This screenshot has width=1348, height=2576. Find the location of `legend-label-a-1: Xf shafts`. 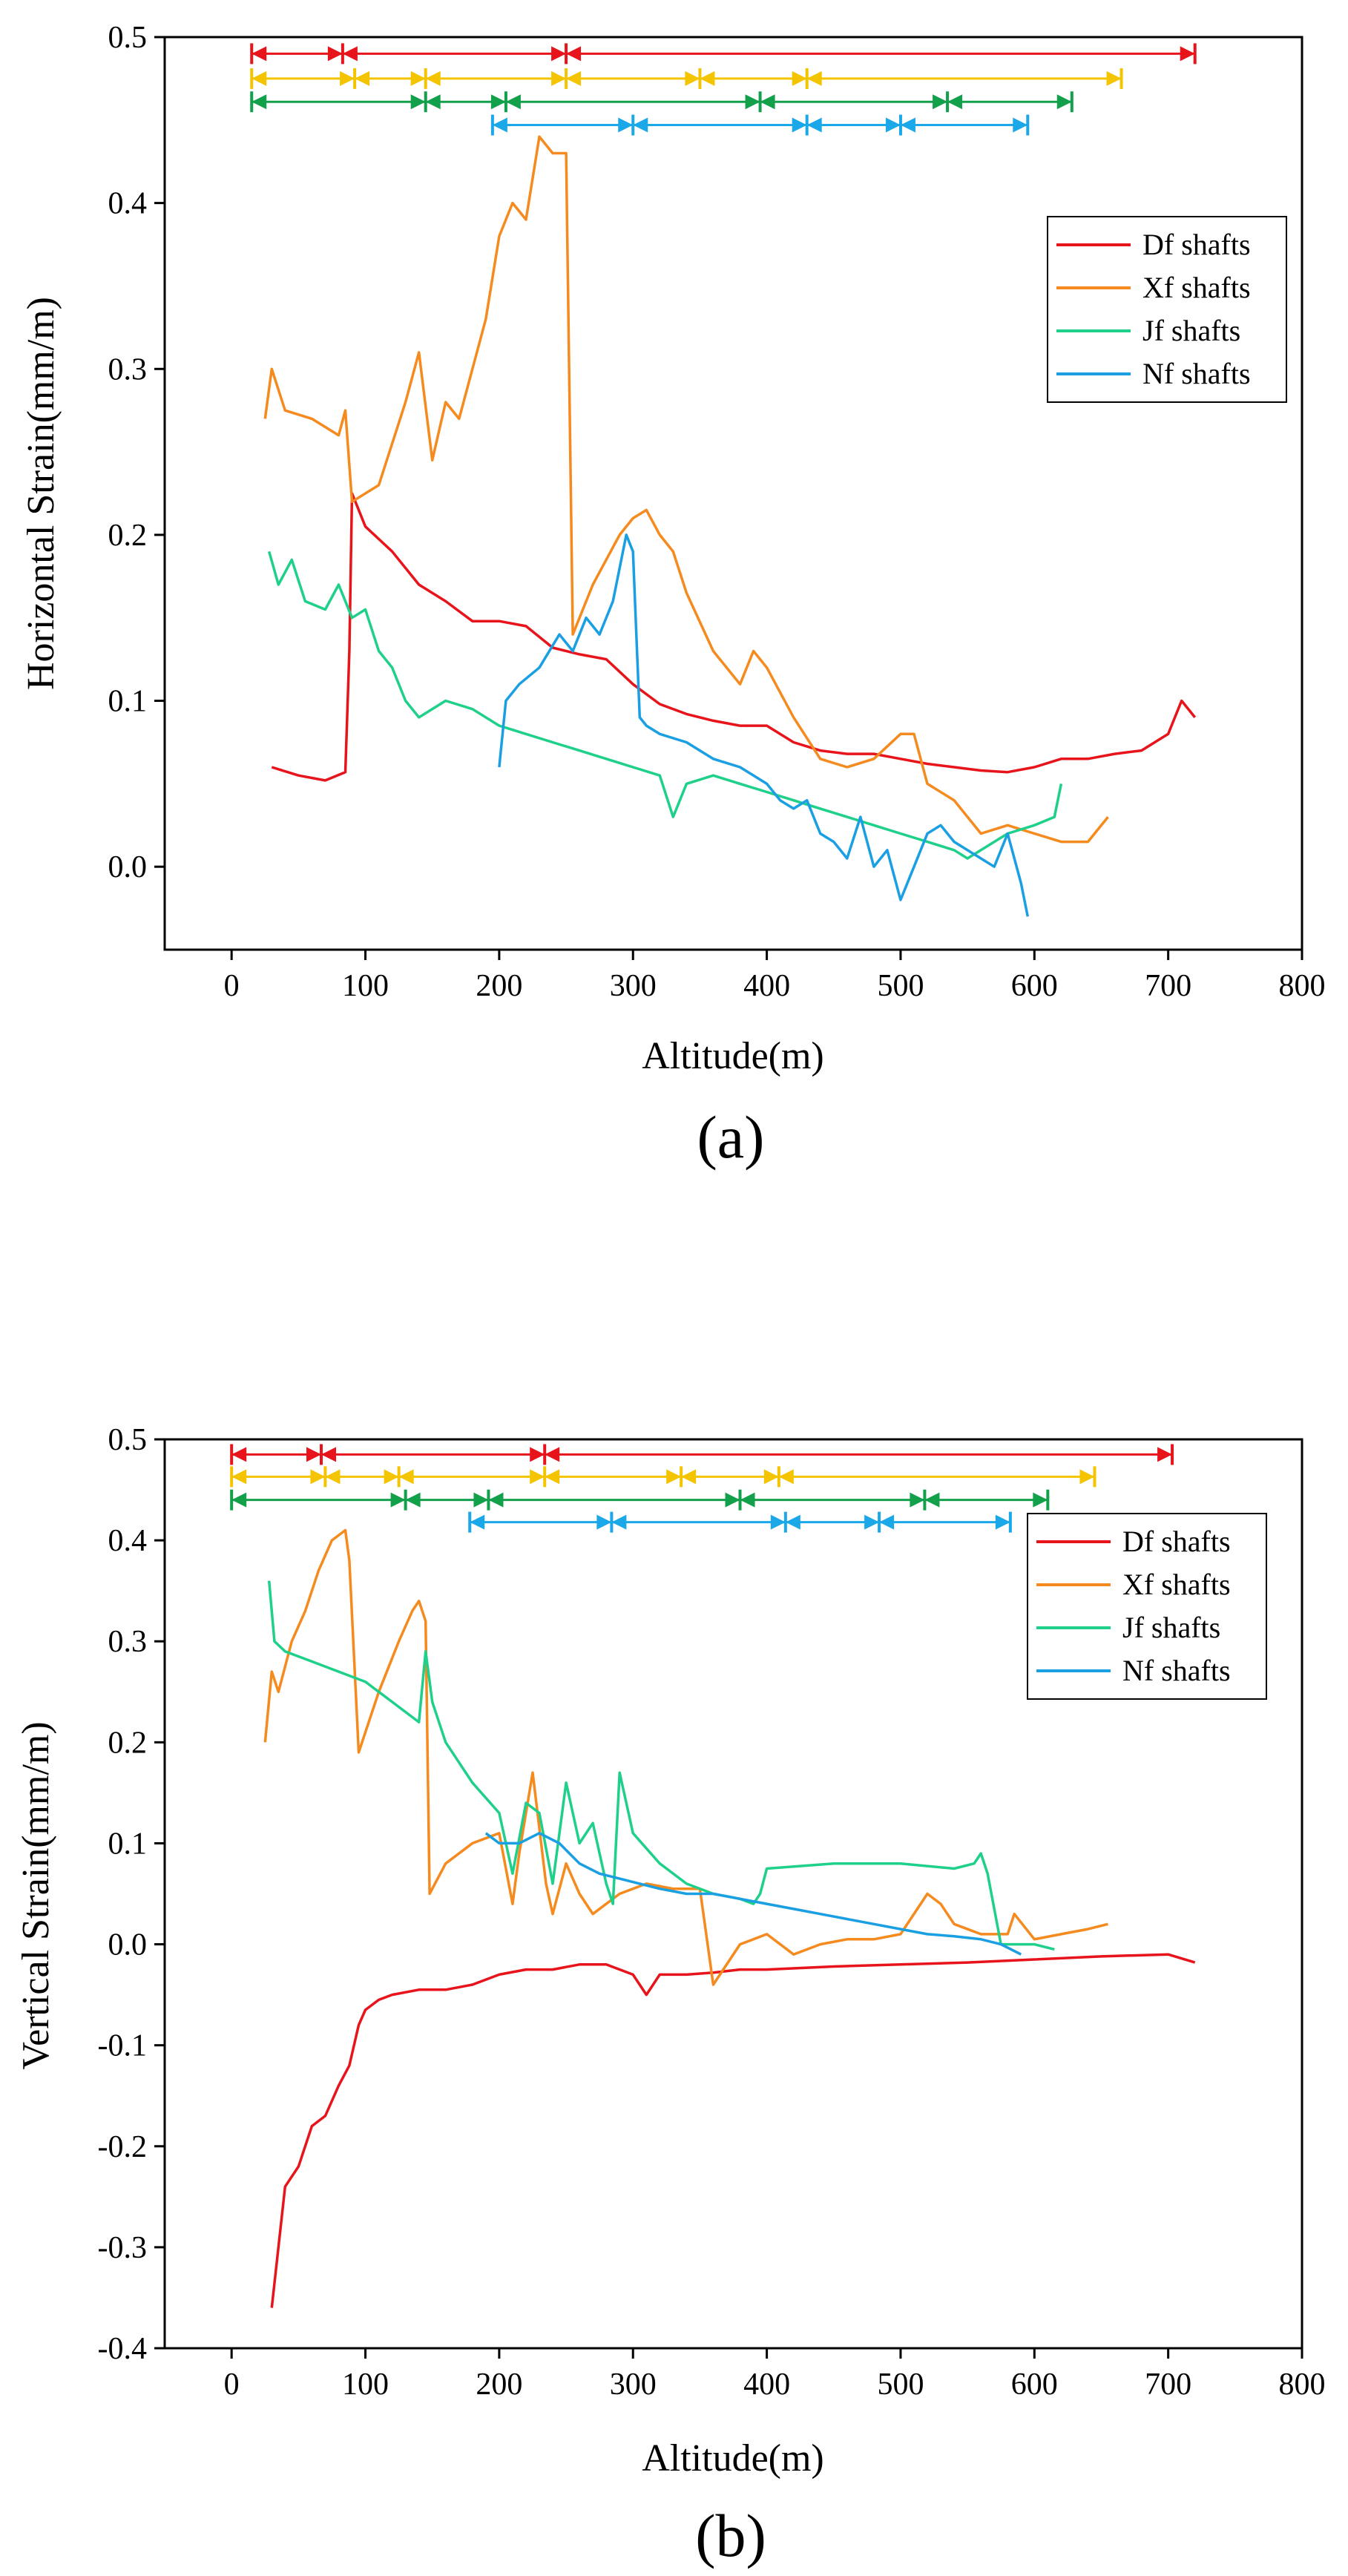

legend-label-a-1: Xf shafts is located at coordinates (1196, 287).